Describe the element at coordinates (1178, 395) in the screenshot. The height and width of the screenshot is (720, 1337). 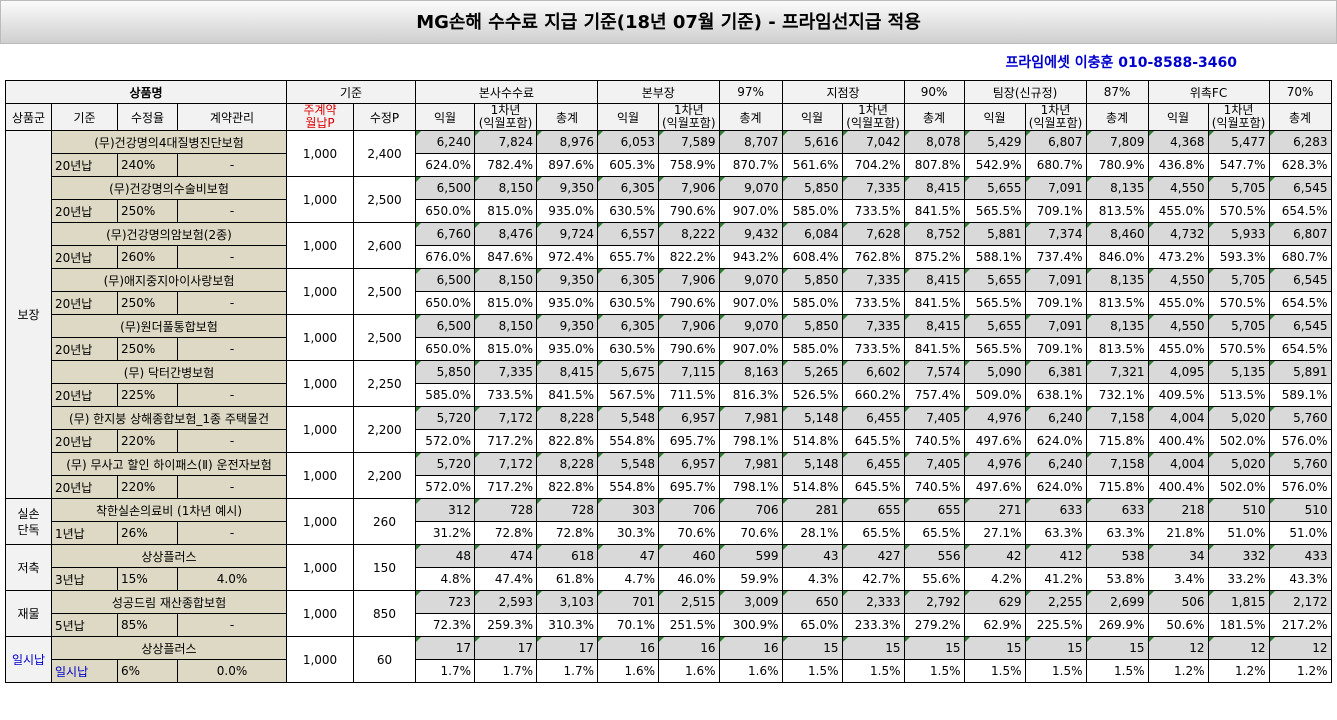
I see `commission-percent: 409.5%` at that location.